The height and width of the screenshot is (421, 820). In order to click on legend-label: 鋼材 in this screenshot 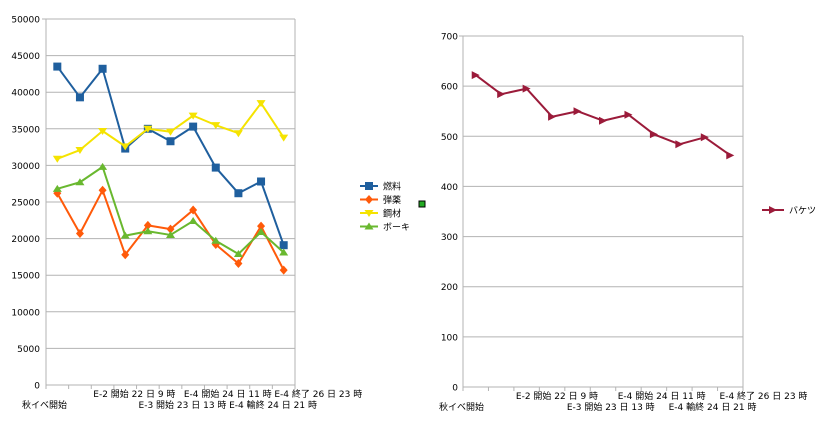, I will do `click(392, 214)`.